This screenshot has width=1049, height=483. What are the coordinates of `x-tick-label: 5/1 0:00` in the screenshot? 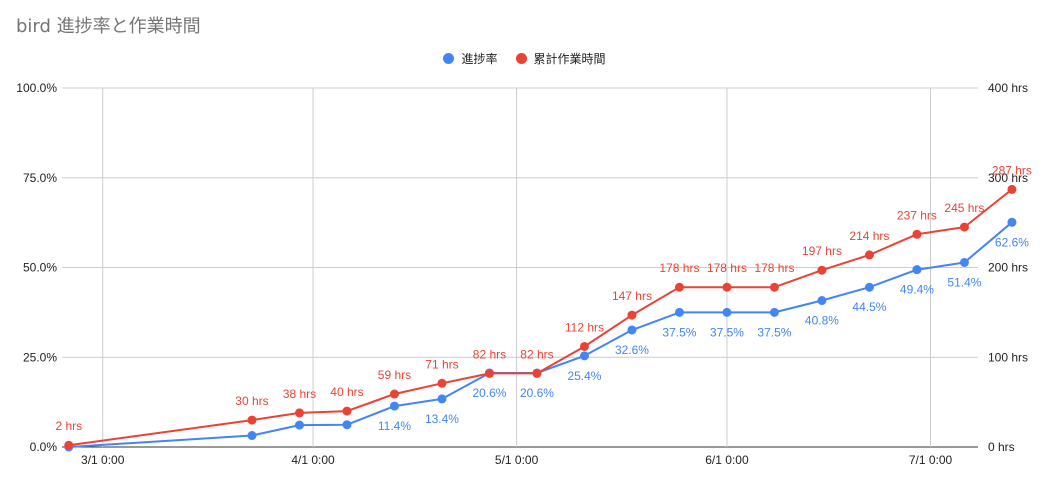 It's located at (517, 460).